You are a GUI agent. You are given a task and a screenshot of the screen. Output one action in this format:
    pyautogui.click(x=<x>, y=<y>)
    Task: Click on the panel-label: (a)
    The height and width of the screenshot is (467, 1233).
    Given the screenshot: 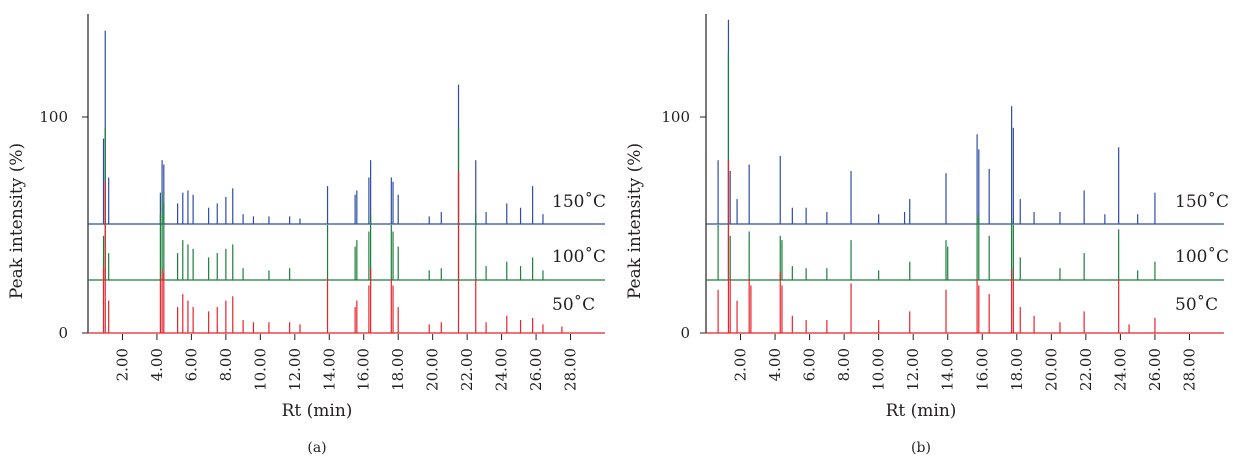 What is the action you would take?
    pyautogui.click(x=316, y=448)
    